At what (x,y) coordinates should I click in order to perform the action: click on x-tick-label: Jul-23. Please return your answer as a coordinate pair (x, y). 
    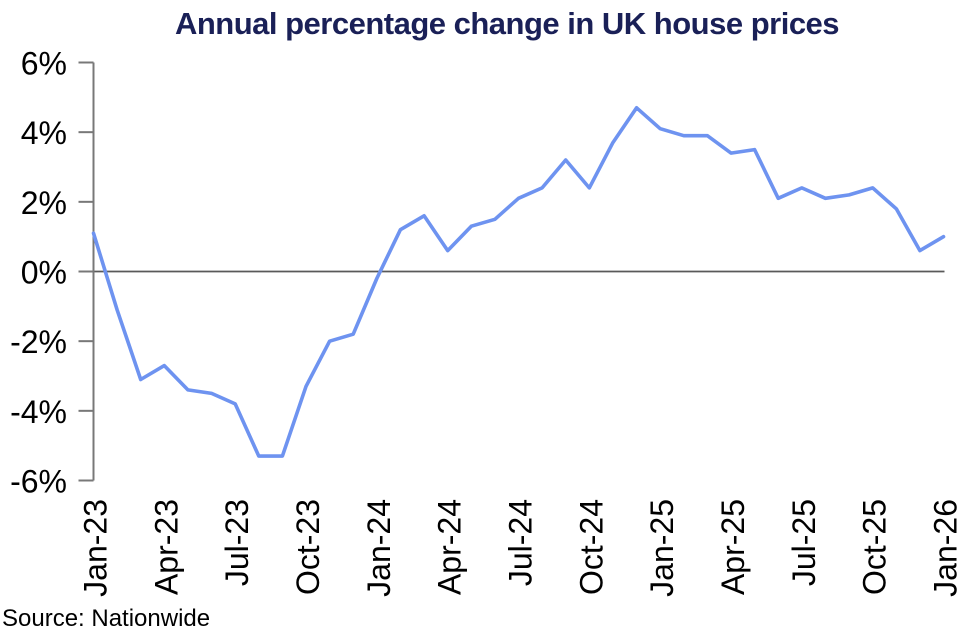
    Looking at the image, I should click on (237, 542).